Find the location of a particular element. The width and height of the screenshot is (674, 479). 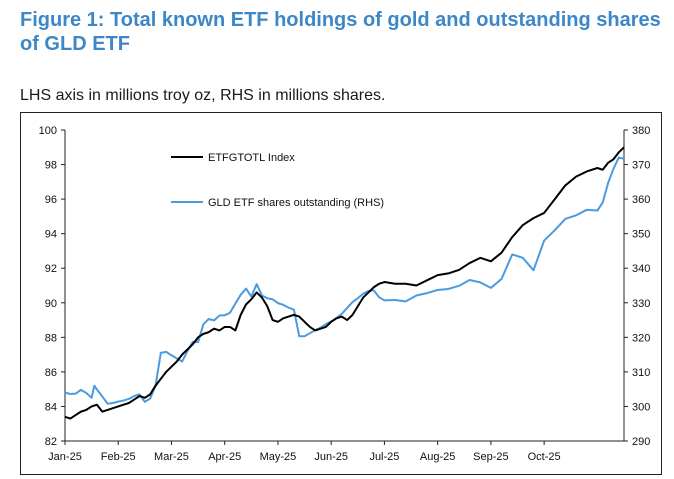

right-axis-tick-label: 380 is located at coordinates (641, 131).